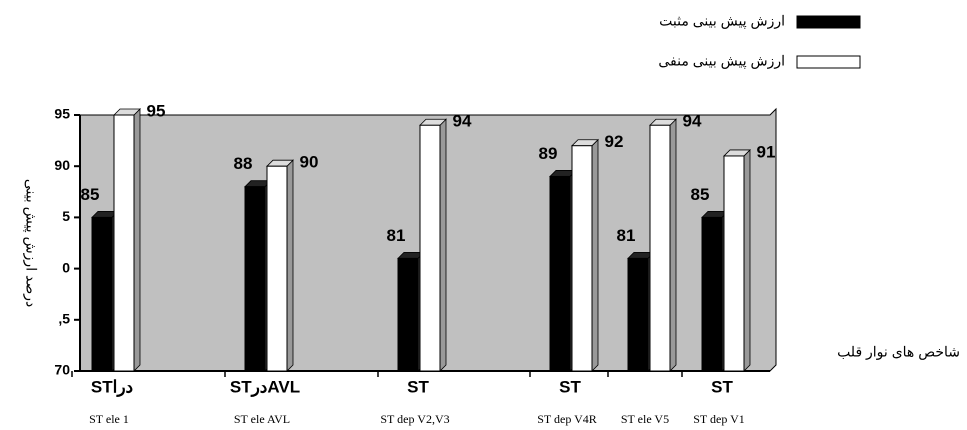  Describe the element at coordinates (548, 153) in the screenshot. I see `value-label: 89` at that location.